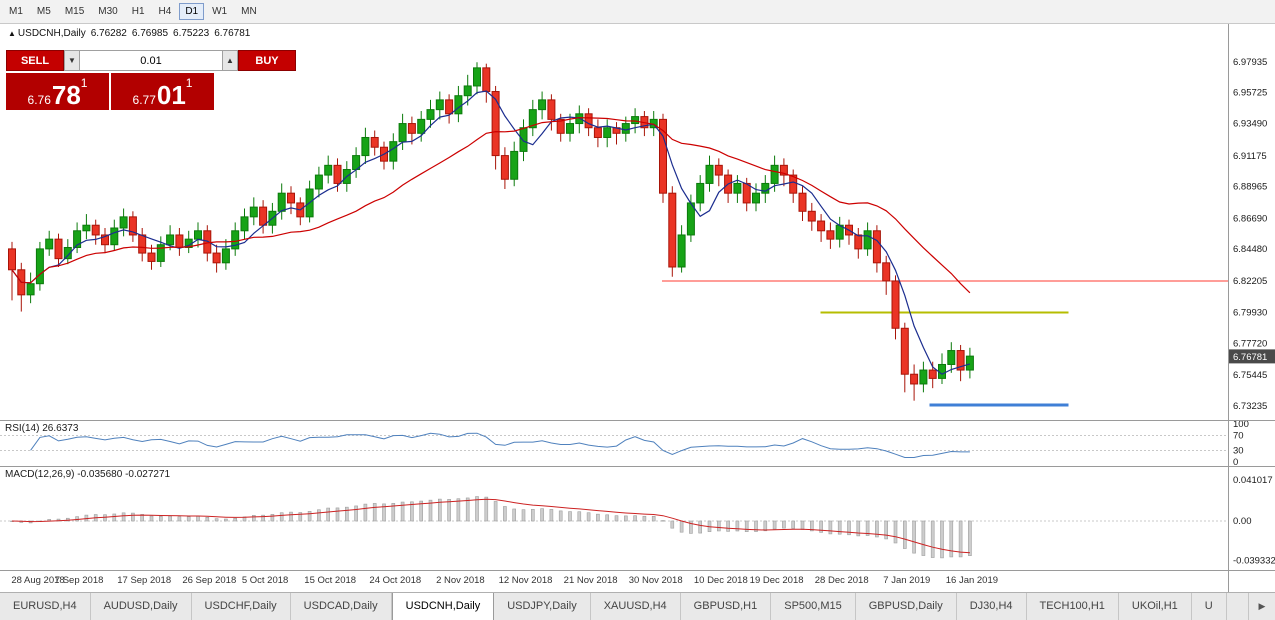 The width and height of the screenshot is (1275, 620). What do you see at coordinates (1241, 425) in the screenshot?
I see `rsi-tick-label: 100` at bounding box center [1241, 425].